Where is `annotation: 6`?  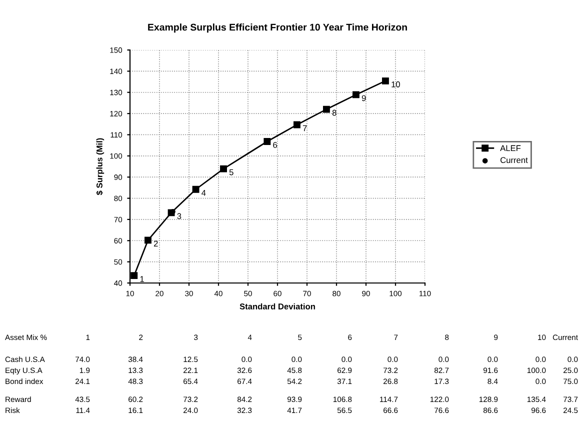 annotation: 6 is located at coordinates (275, 145).